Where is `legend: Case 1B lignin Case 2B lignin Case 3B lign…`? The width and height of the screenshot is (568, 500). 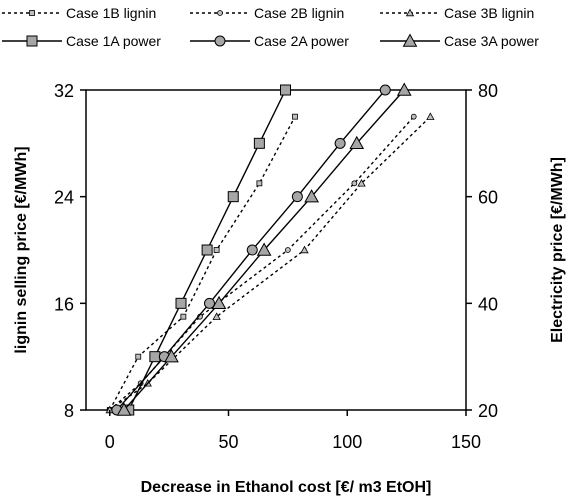 legend: Case 1B lignin Case 2B lignin Case 3B lign… is located at coordinates (270, 27).